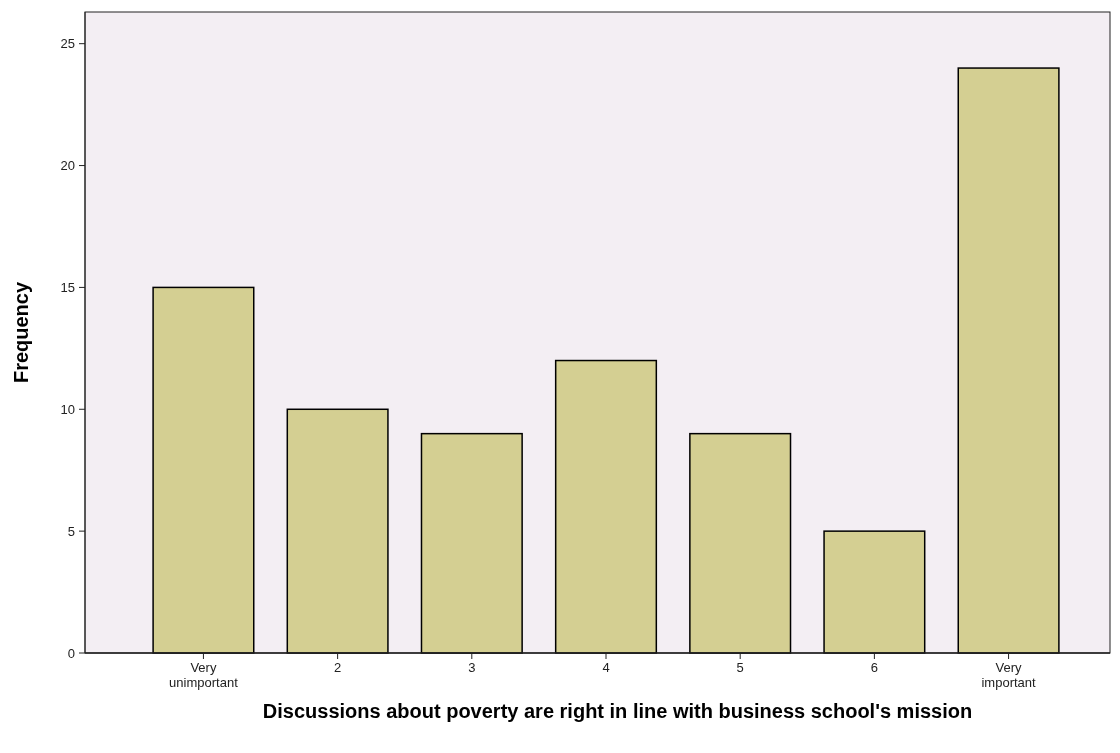  I want to click on y-tick-label: 5, so click(71, 531).